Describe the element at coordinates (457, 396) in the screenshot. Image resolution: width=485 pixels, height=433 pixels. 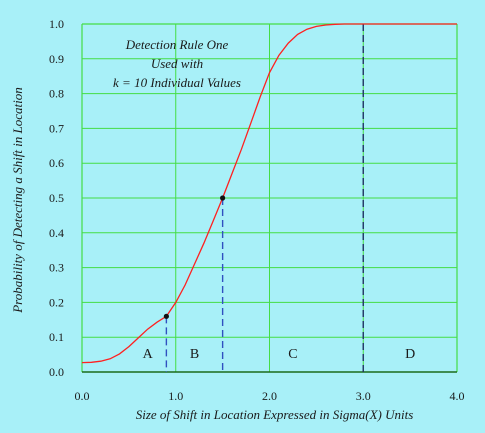
I see `x-tick-label: 4.0` at that location.